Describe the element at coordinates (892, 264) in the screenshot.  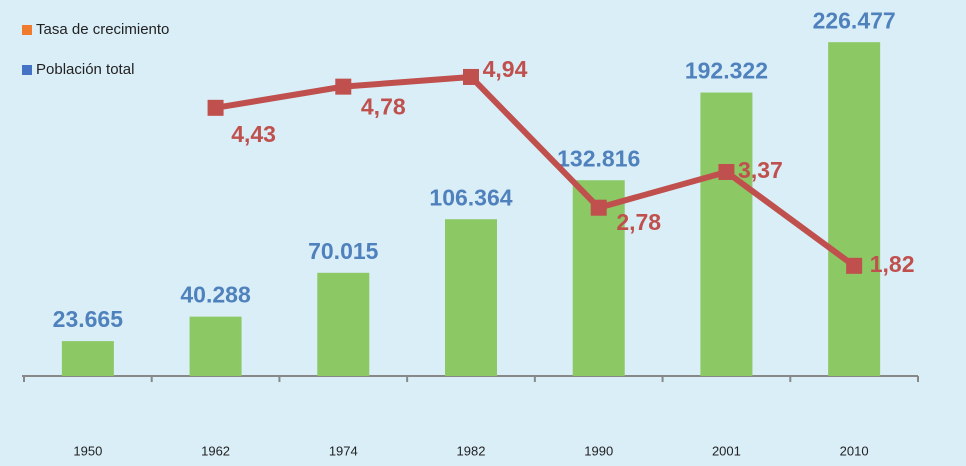
I see `line-value-label: 1,82` at that location.